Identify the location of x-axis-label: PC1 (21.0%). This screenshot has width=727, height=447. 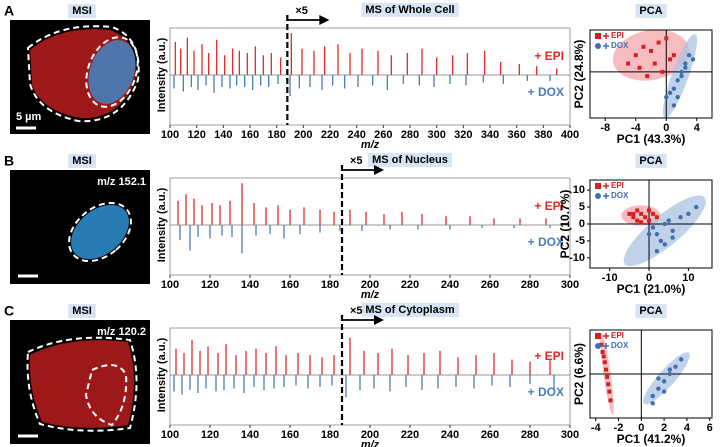
(651, 289).